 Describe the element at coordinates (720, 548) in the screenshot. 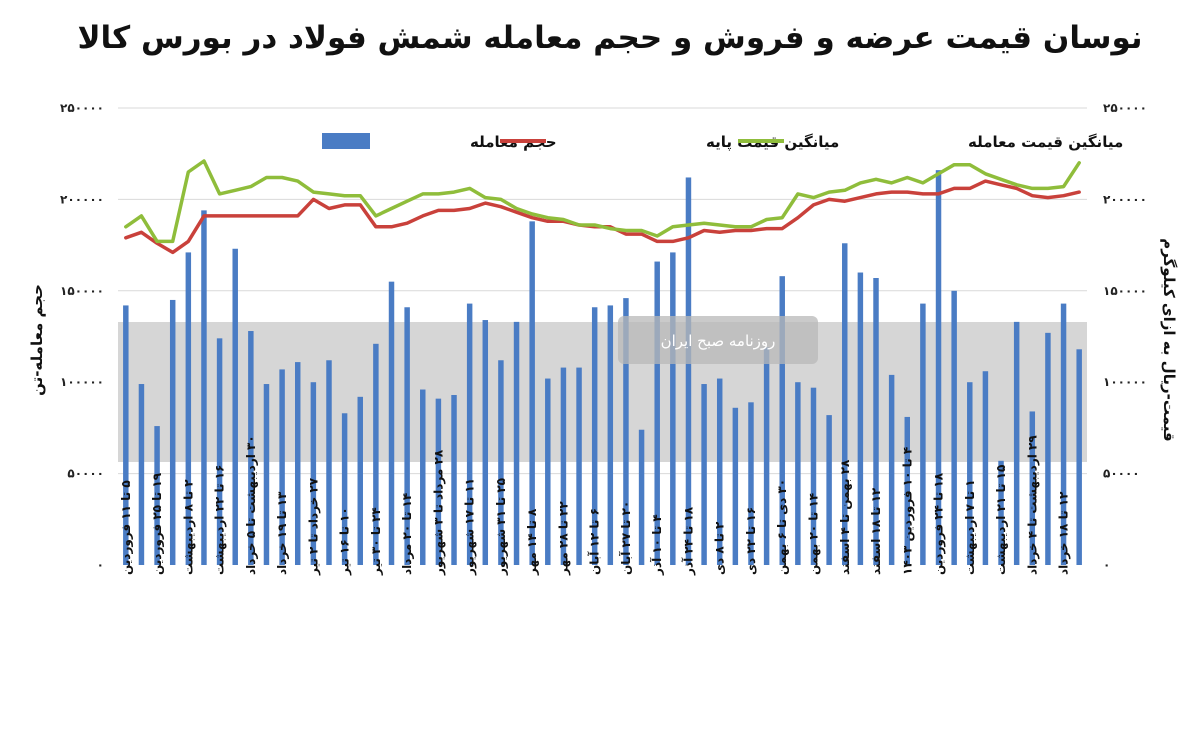

I see `x-tick-label: ۲ تا ۸ دی` at that location.